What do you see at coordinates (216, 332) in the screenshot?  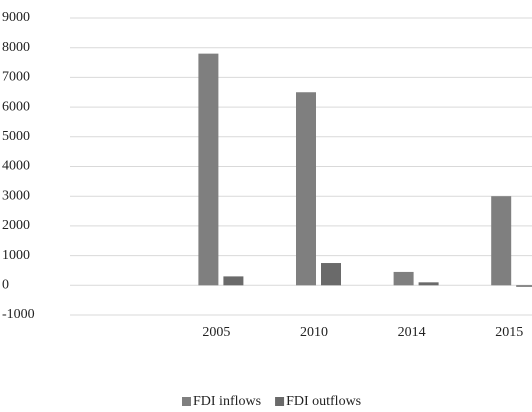 I see `x-tick-label: 2005` at bounding box center [216, 332].